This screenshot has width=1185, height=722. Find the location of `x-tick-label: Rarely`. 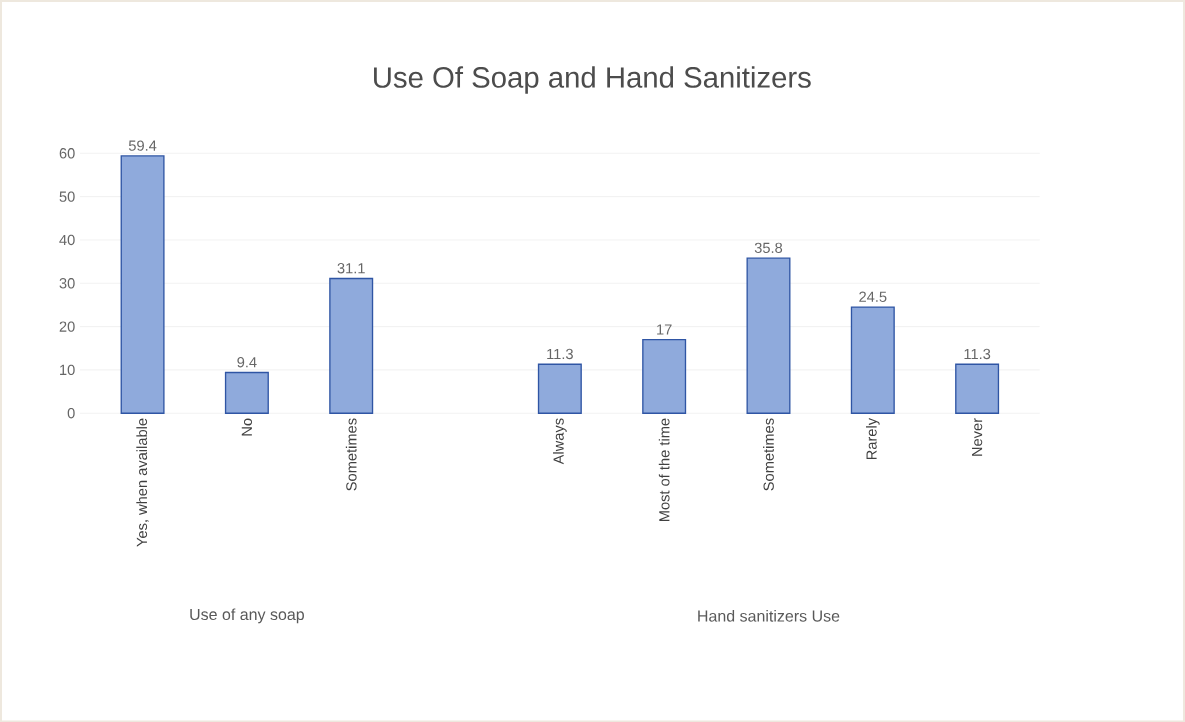

x-tick-label: Rarely is located at coordinates (872, 438).